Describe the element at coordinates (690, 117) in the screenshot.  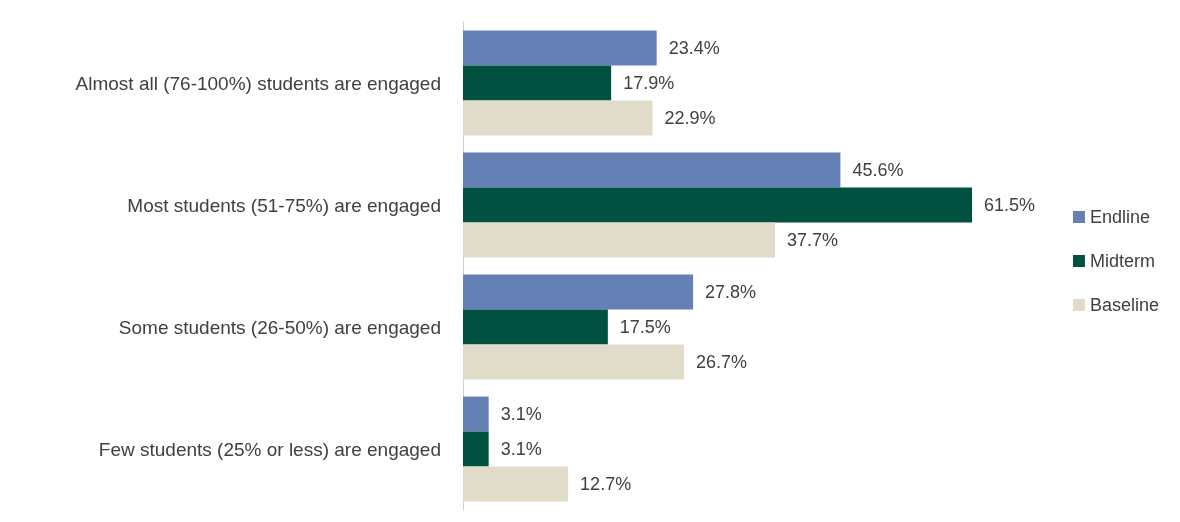
I see `data-label: 22.9%` at that location.